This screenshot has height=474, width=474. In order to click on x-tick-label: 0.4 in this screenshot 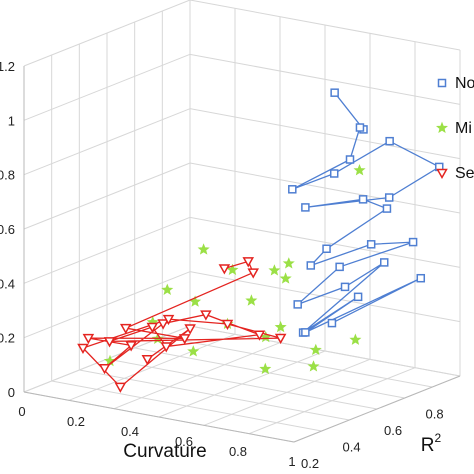, I will do `click(130, 431)`.